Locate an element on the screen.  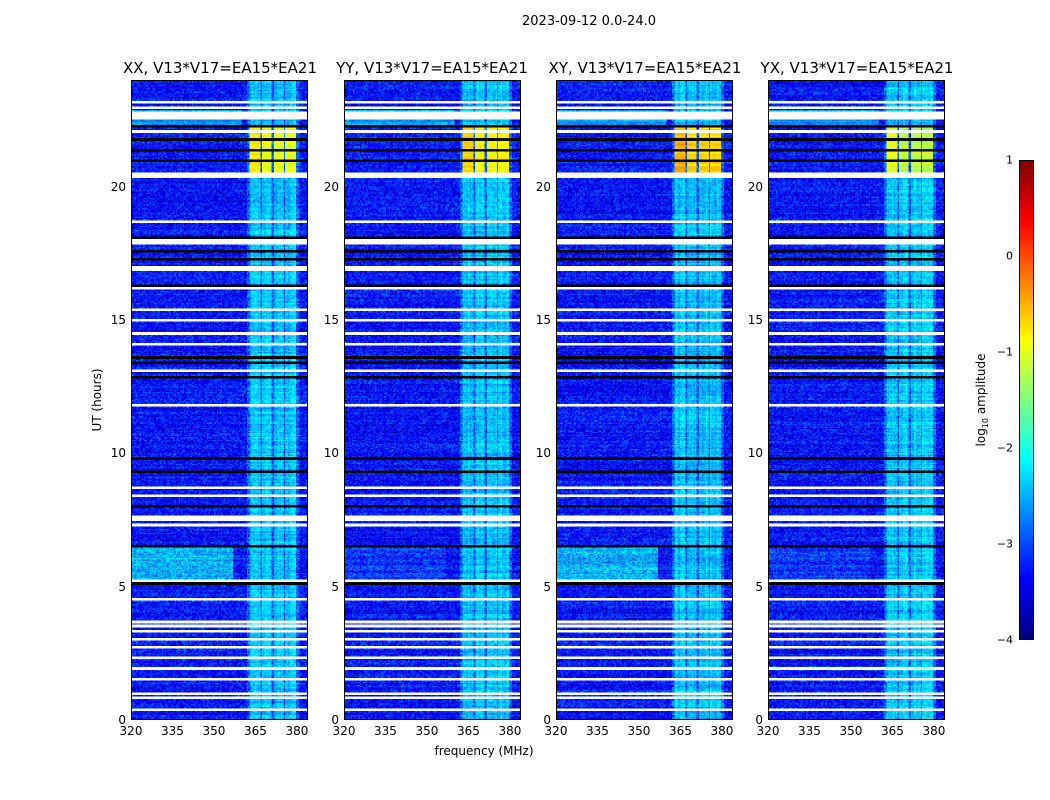
colorbar-label: log10 amplitude is located at coordinates (982, 400).